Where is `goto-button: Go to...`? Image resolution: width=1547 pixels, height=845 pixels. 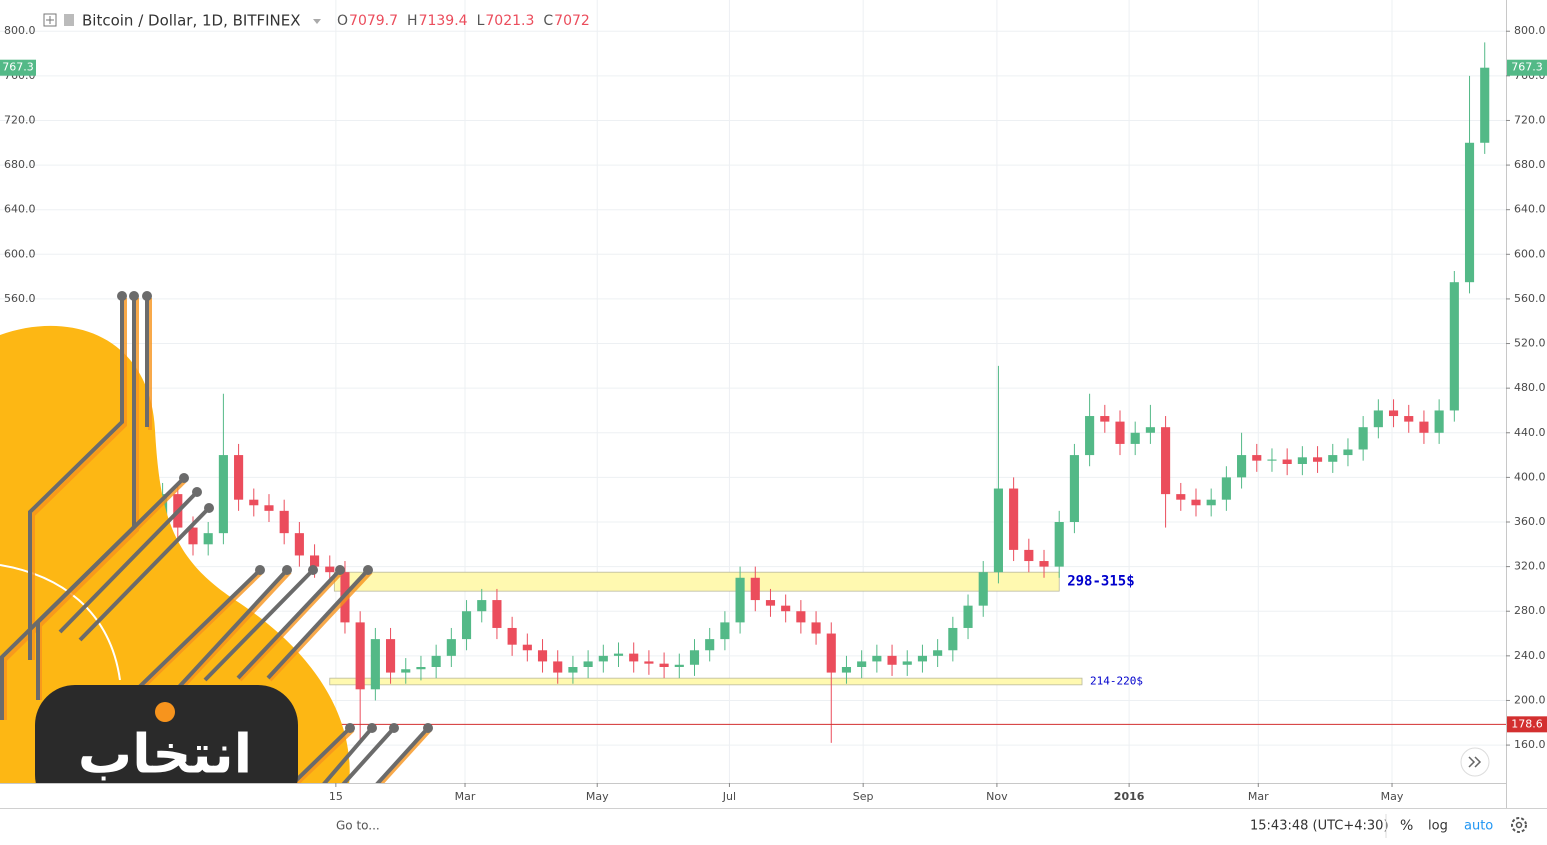
goto-button: Go to... is located at coordinates (358, 826).